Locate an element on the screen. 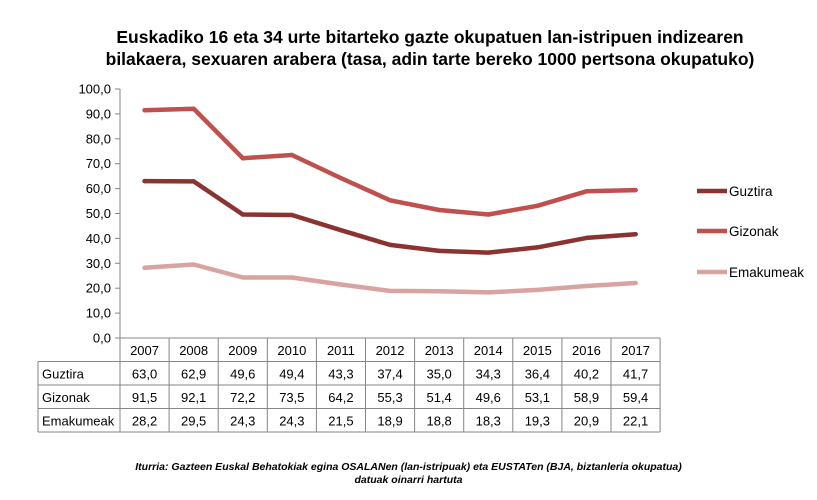  x-tick-label: 2008 is located at coordinates (193, 350).